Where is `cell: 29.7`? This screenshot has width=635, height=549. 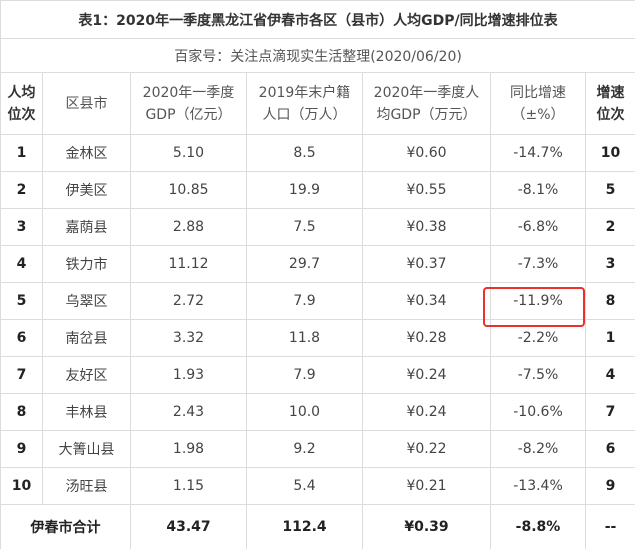 cell: 29.7 is located at coordinates (304, 264).